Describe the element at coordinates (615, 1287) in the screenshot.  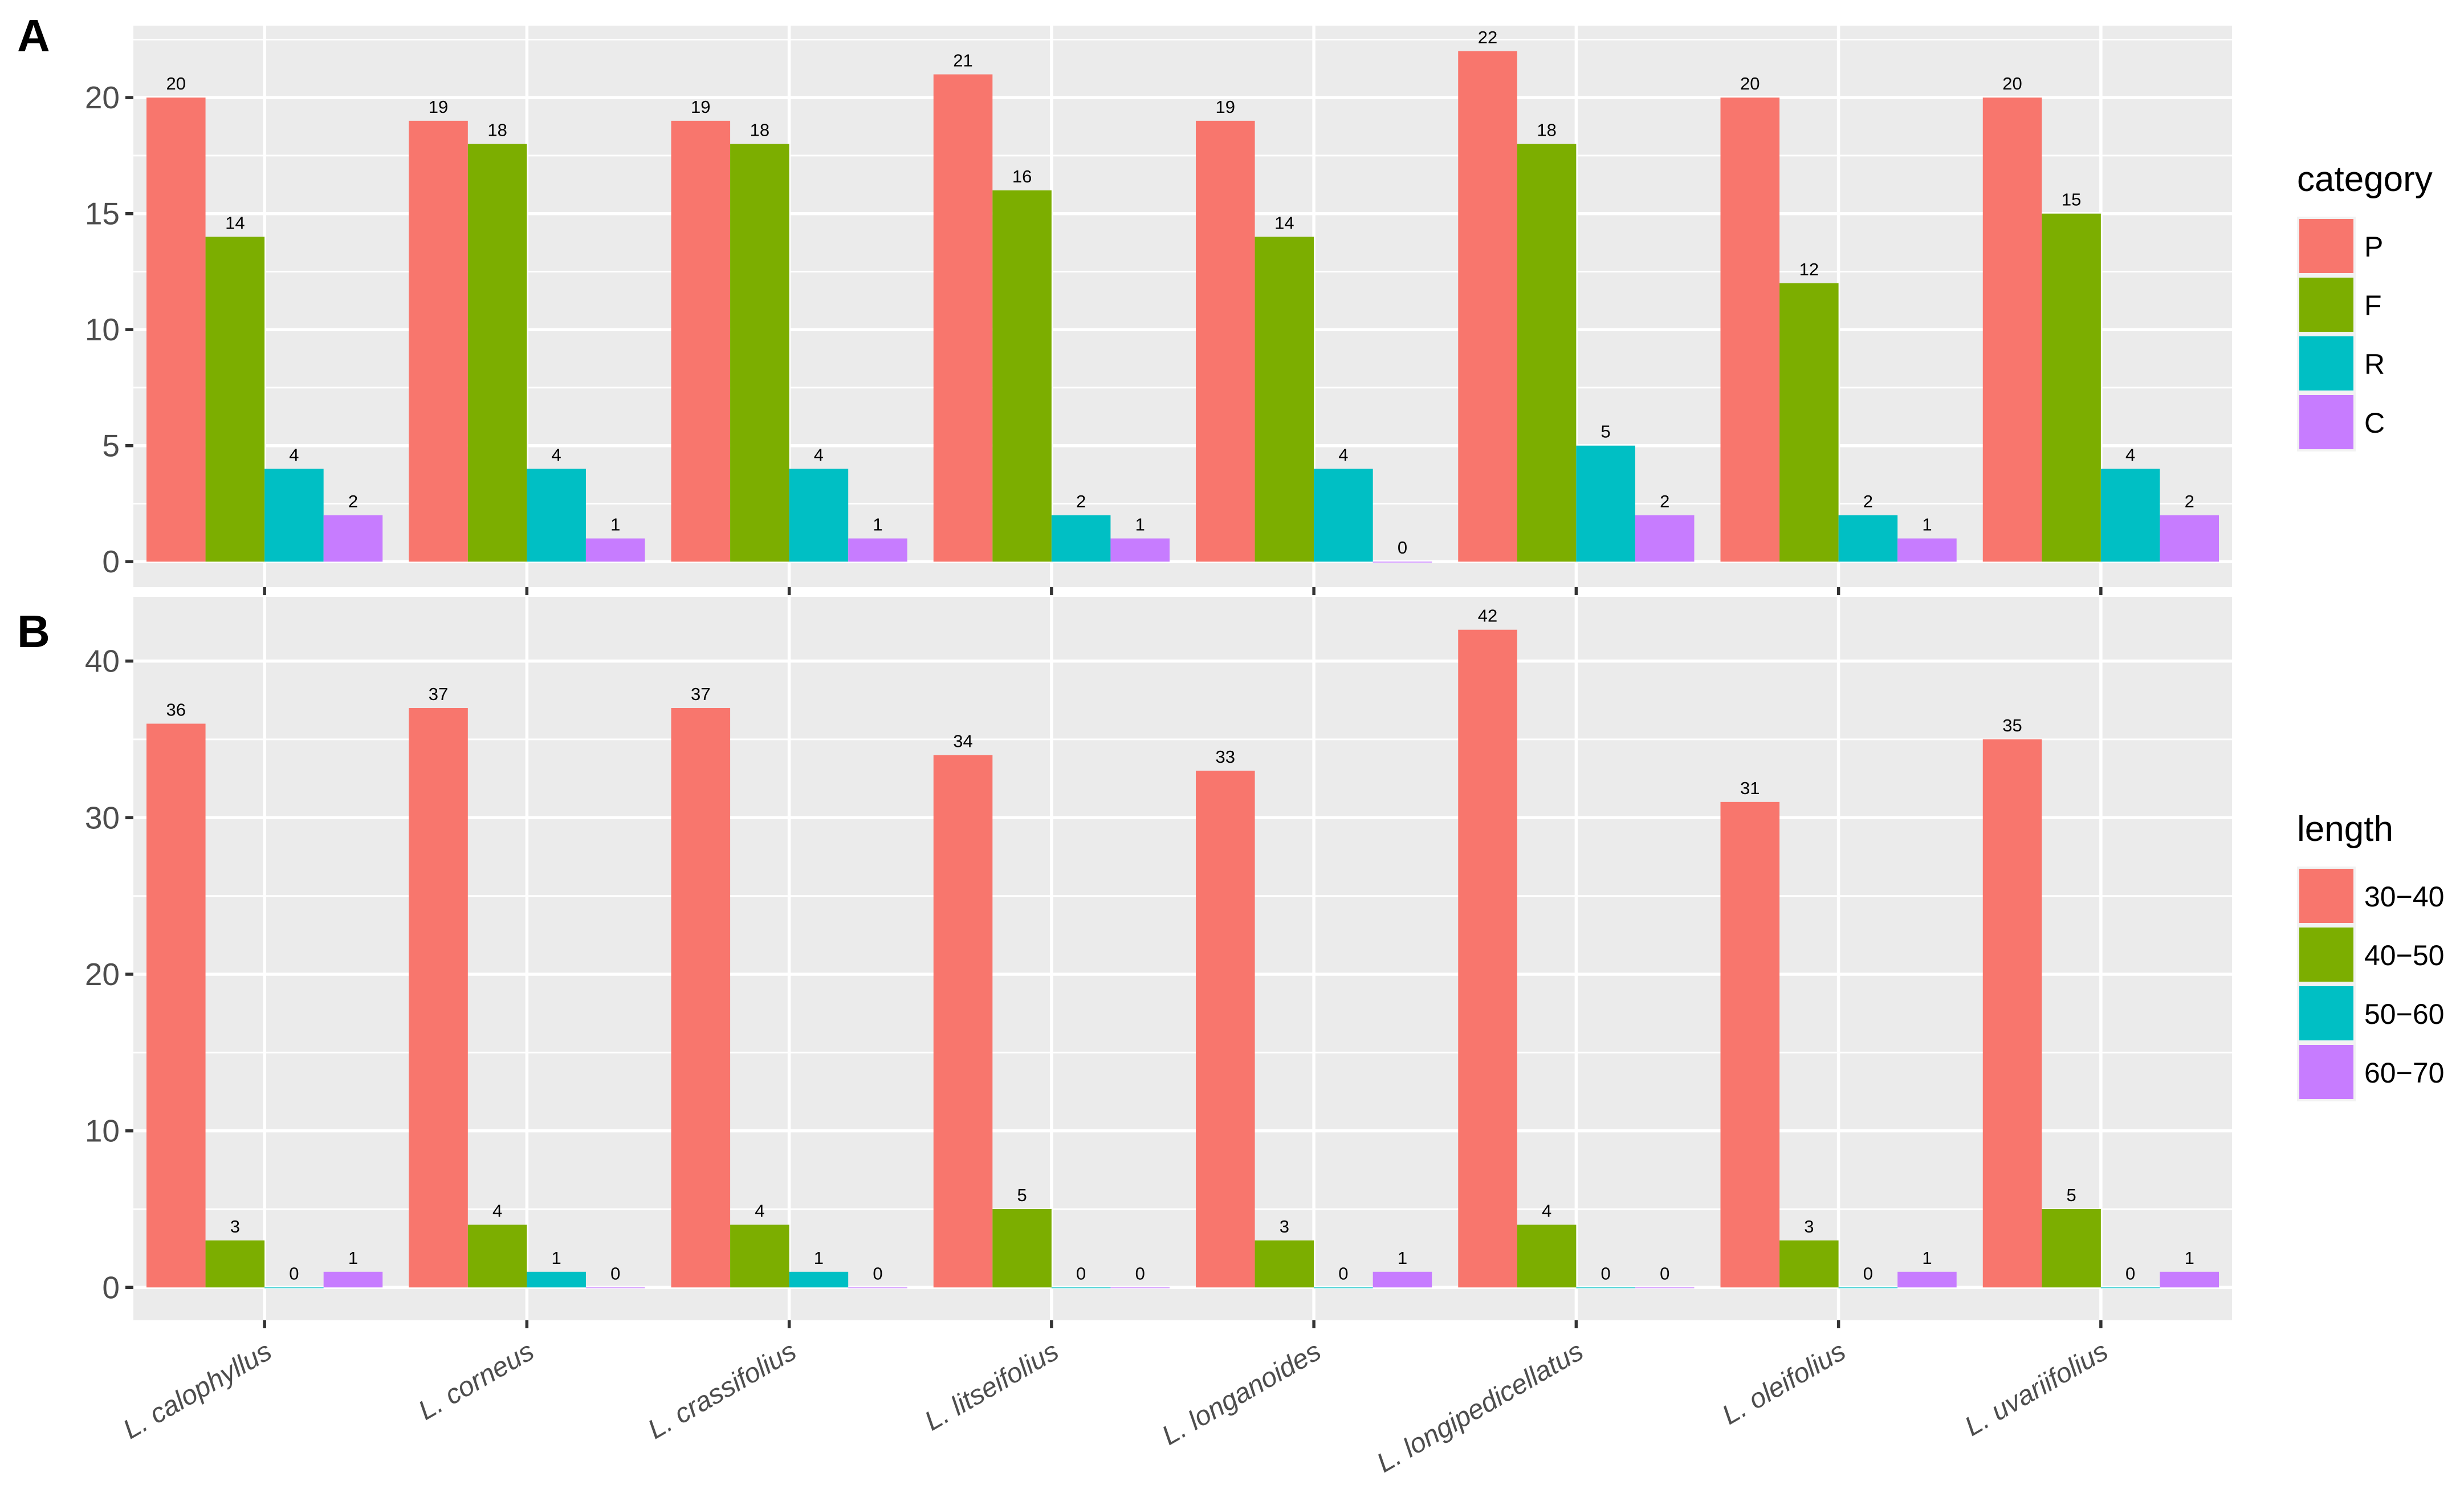
I see `bar-60-70-l-corneus` at that location.